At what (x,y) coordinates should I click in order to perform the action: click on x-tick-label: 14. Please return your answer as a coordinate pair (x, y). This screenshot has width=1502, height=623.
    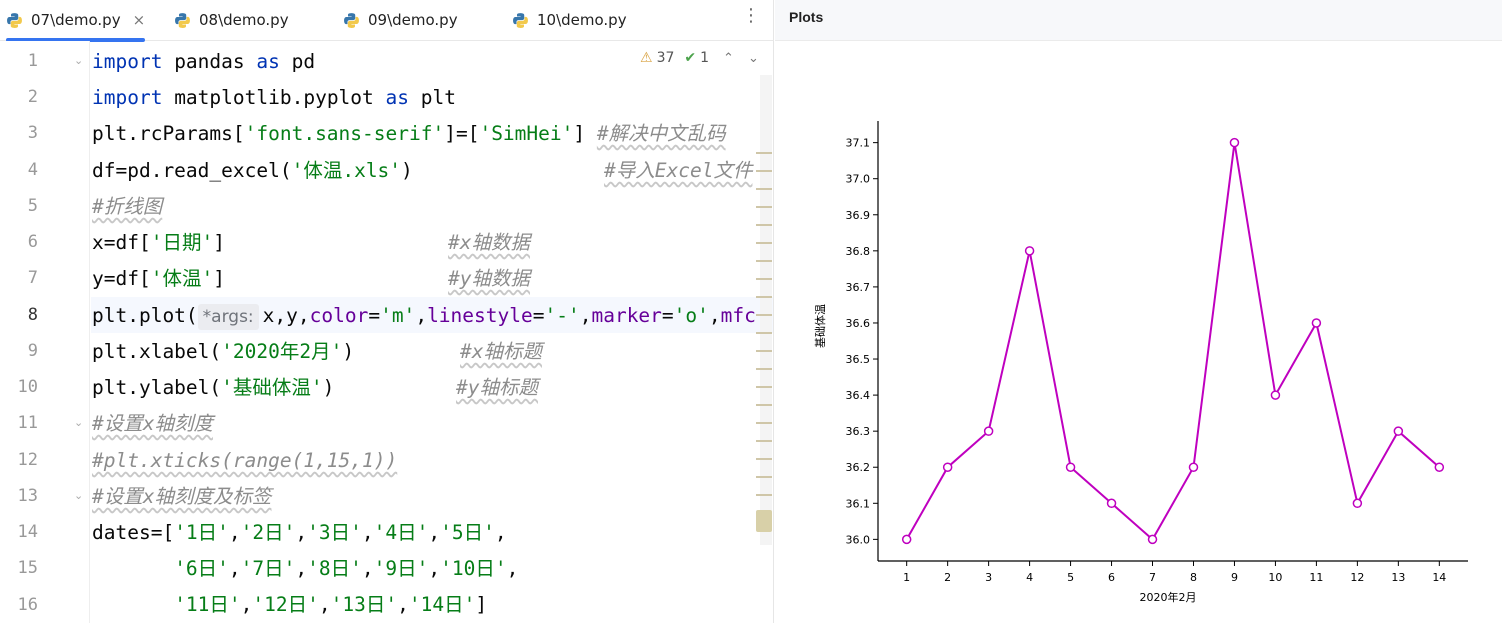
    Looking at the image, I should click on (1439, 577).